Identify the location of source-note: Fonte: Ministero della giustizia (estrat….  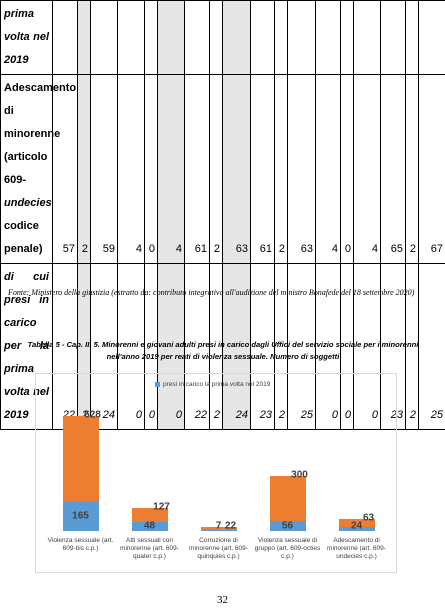
(211, 292).